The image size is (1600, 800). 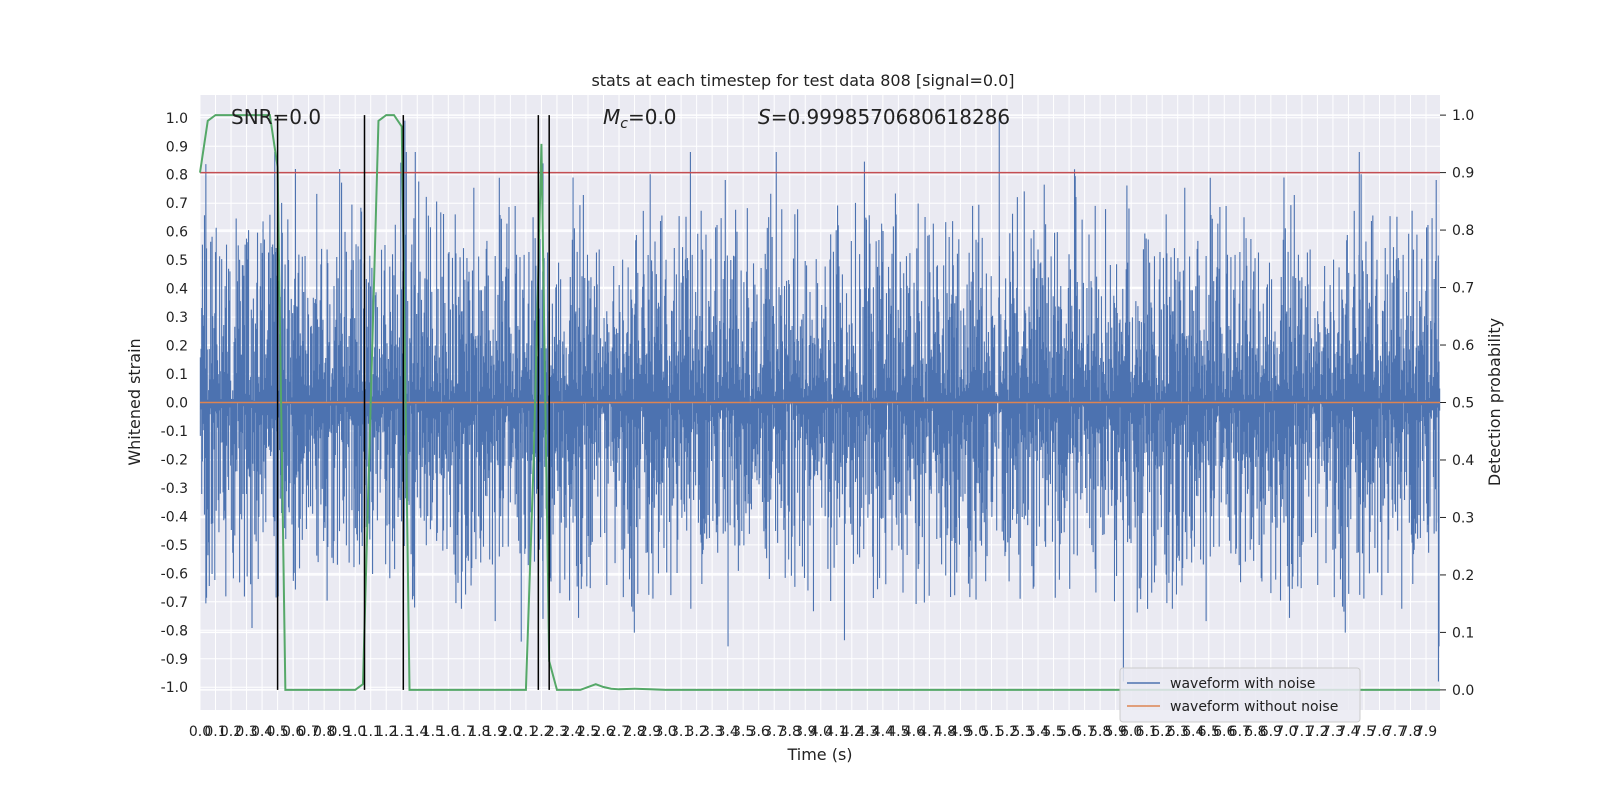 What do you see at coordinates (945, 732) in the screenshot?
I see `x-tick-label: 4.8` at bounding box center [945, 732].